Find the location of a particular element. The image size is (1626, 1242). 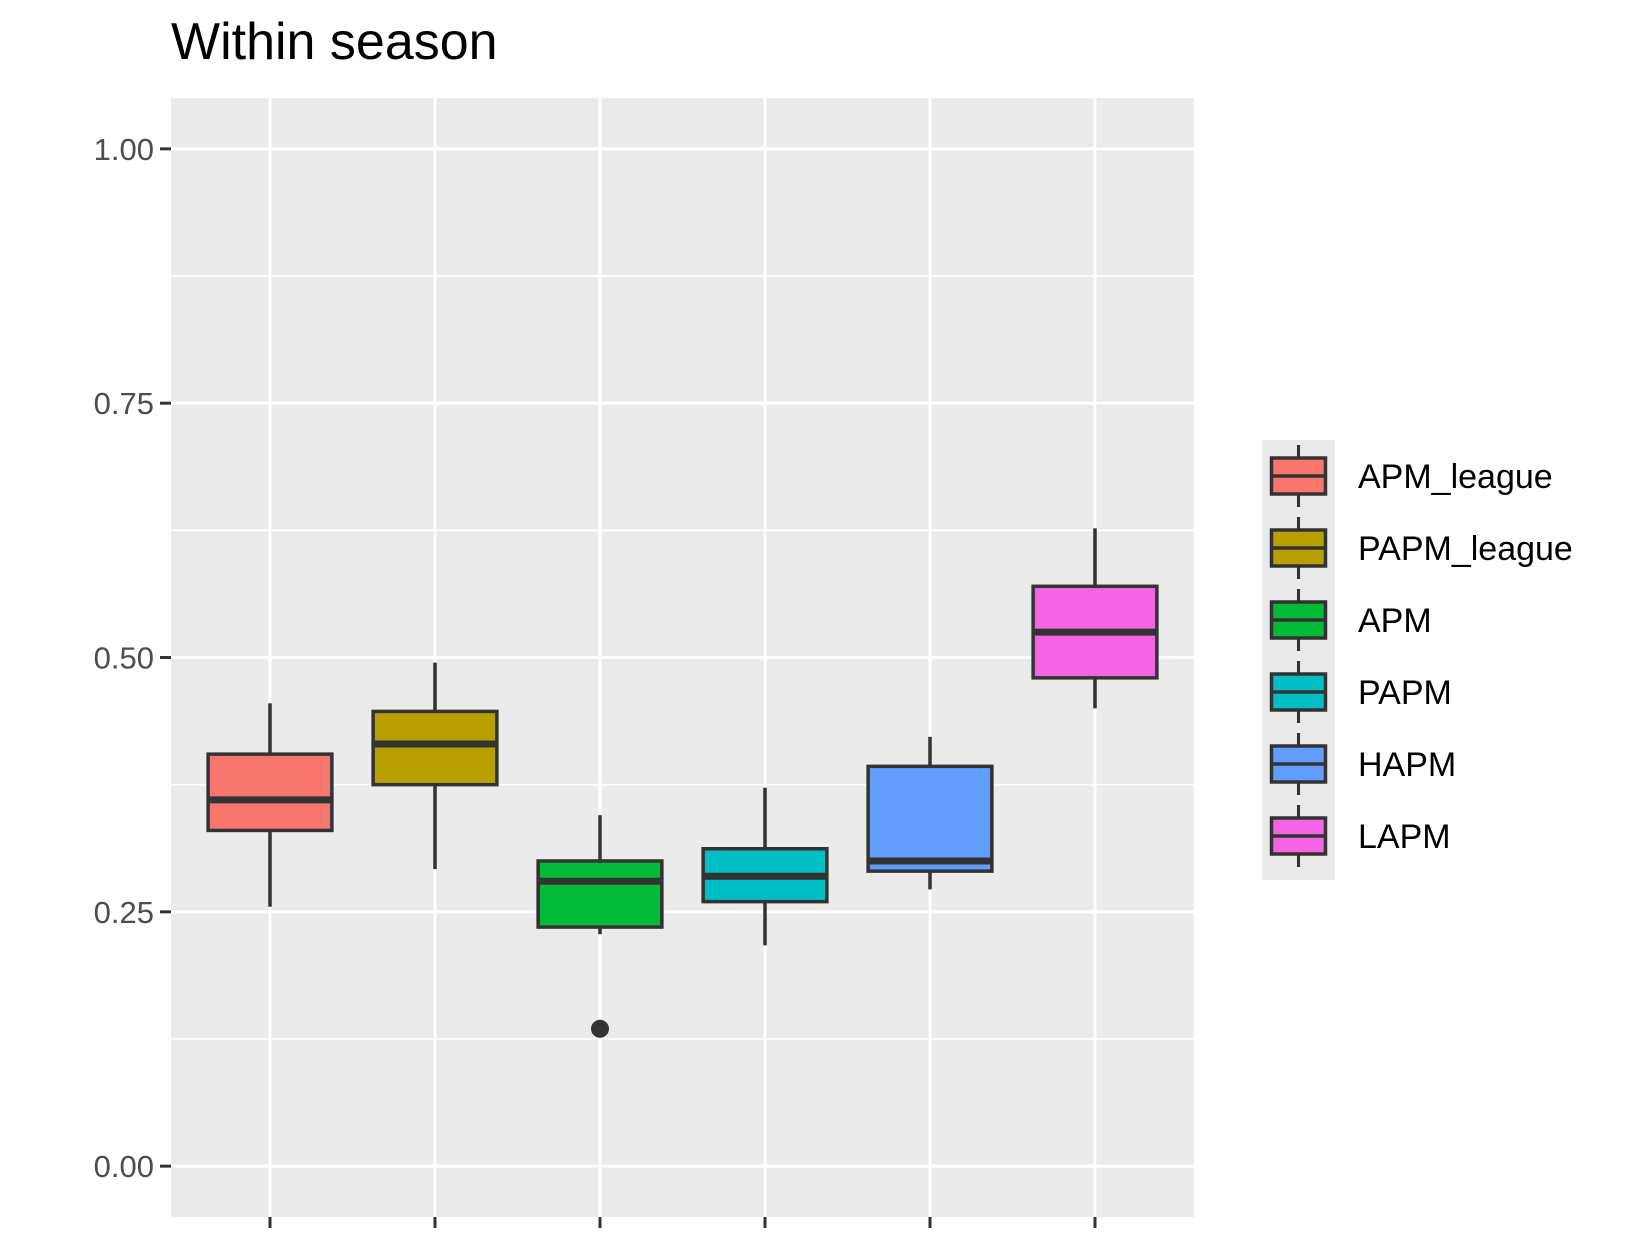

legend-label: APM is located at coordinates (1395, 621).